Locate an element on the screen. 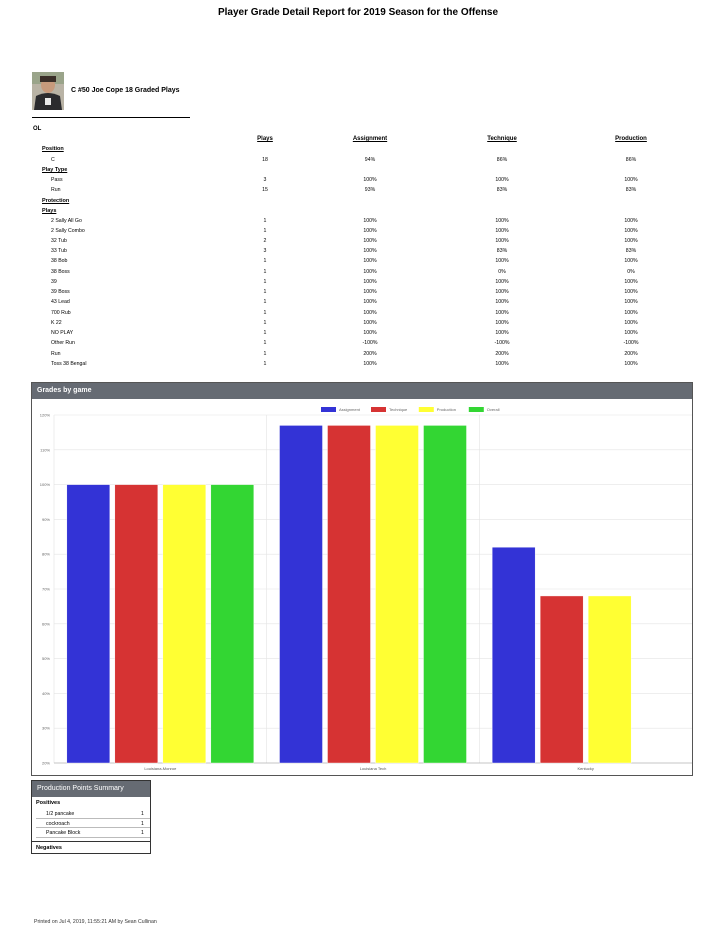  table-row: 43 Lead 1 100% 100% 100% is located at coordinates (365, 304).